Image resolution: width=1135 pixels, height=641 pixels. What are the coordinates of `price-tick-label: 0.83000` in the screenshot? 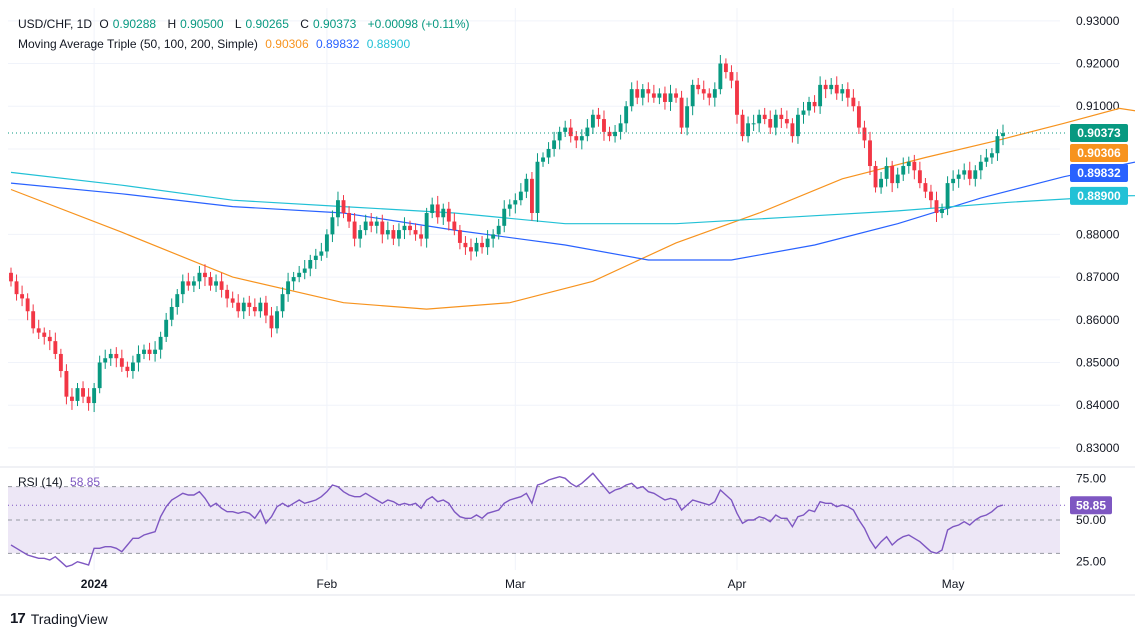 It's located at (1098, 448).